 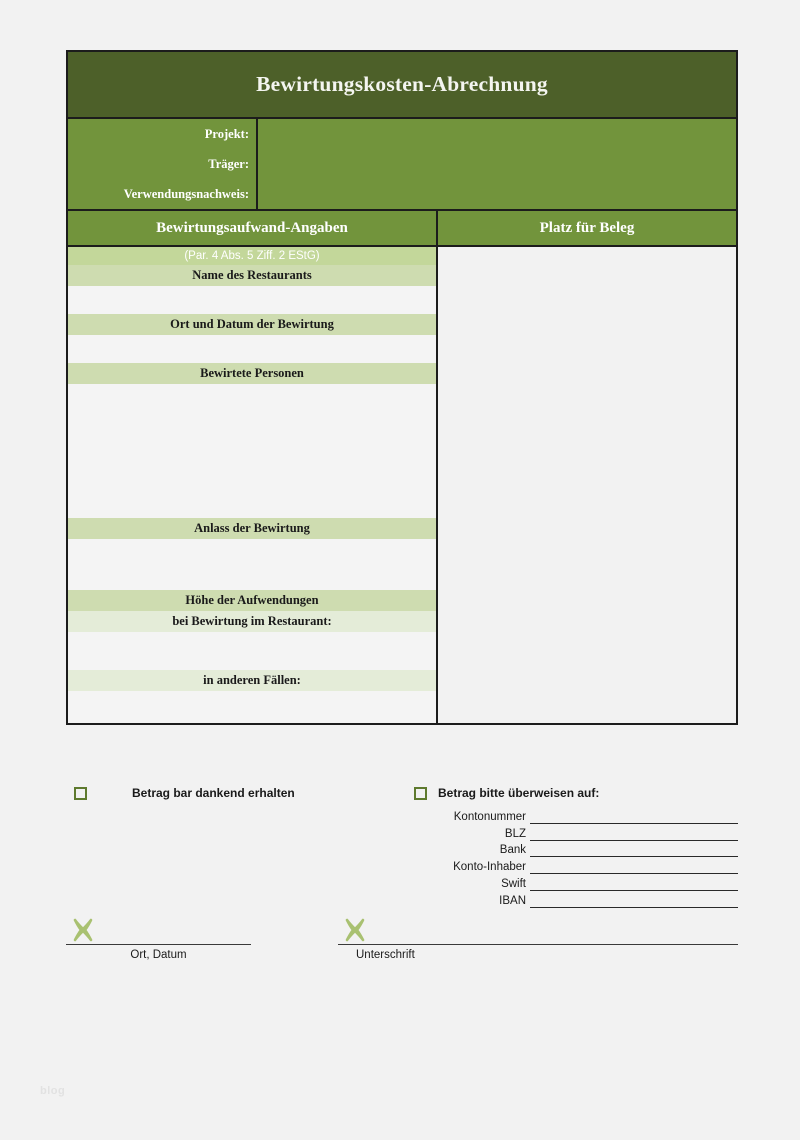 I want to click on bank-row-iban: IBAN, so click(x=576, y=899).